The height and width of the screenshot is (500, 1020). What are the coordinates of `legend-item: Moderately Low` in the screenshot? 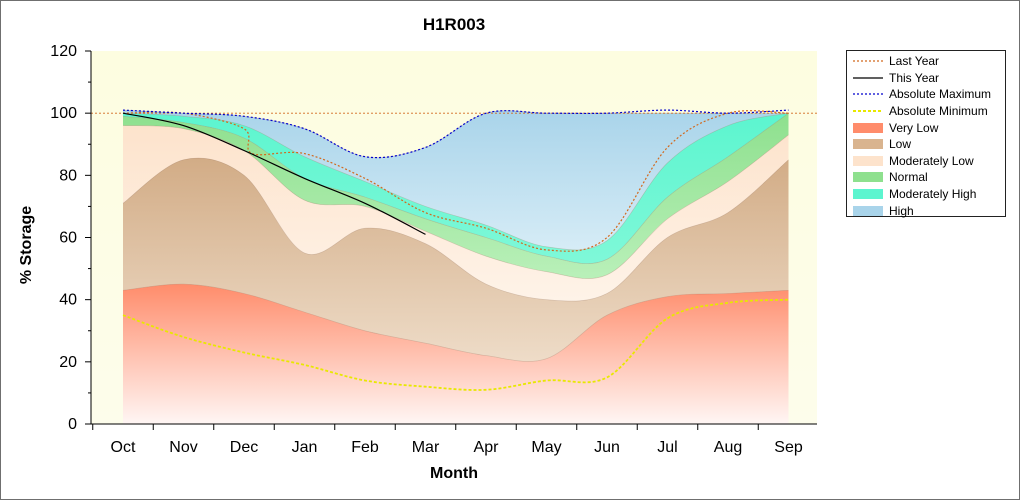 It's located at (929, 161).